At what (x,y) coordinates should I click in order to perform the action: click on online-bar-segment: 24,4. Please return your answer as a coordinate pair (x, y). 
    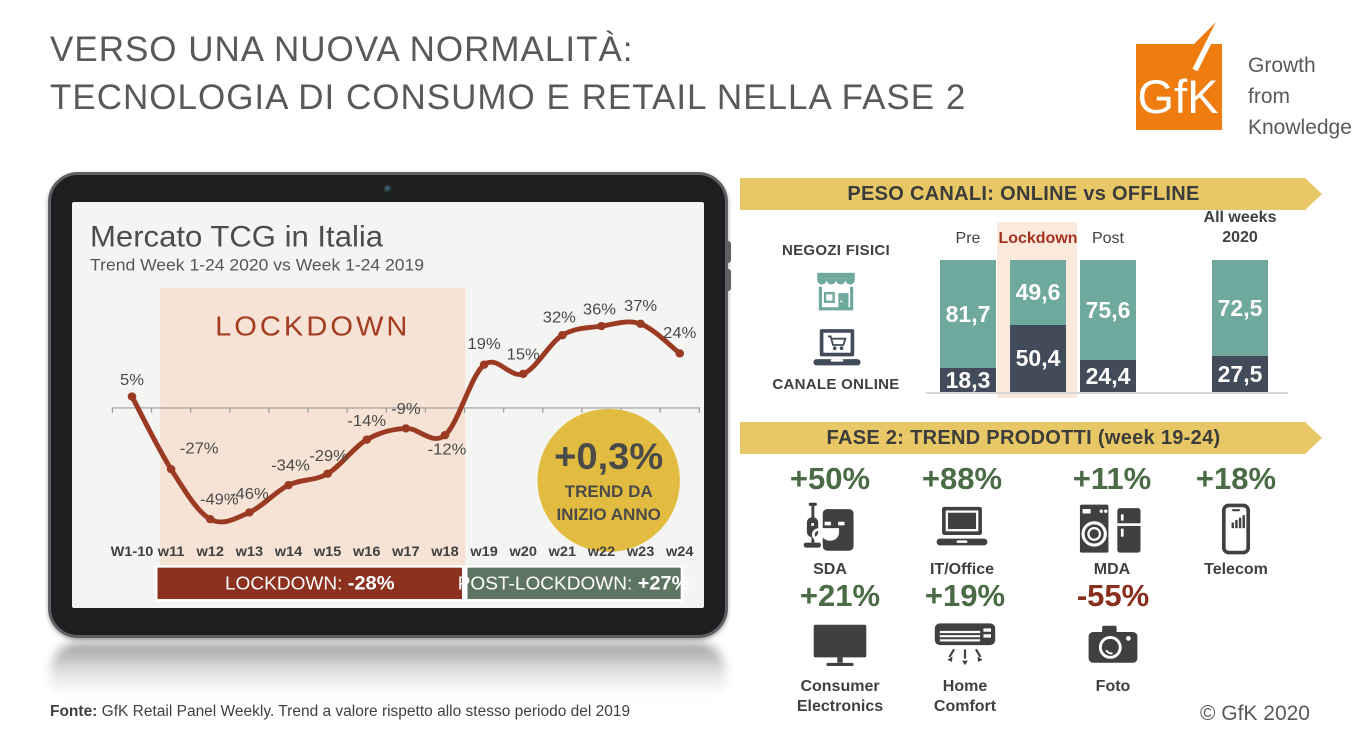
    Looking at the image, I should click on (1108, 376).